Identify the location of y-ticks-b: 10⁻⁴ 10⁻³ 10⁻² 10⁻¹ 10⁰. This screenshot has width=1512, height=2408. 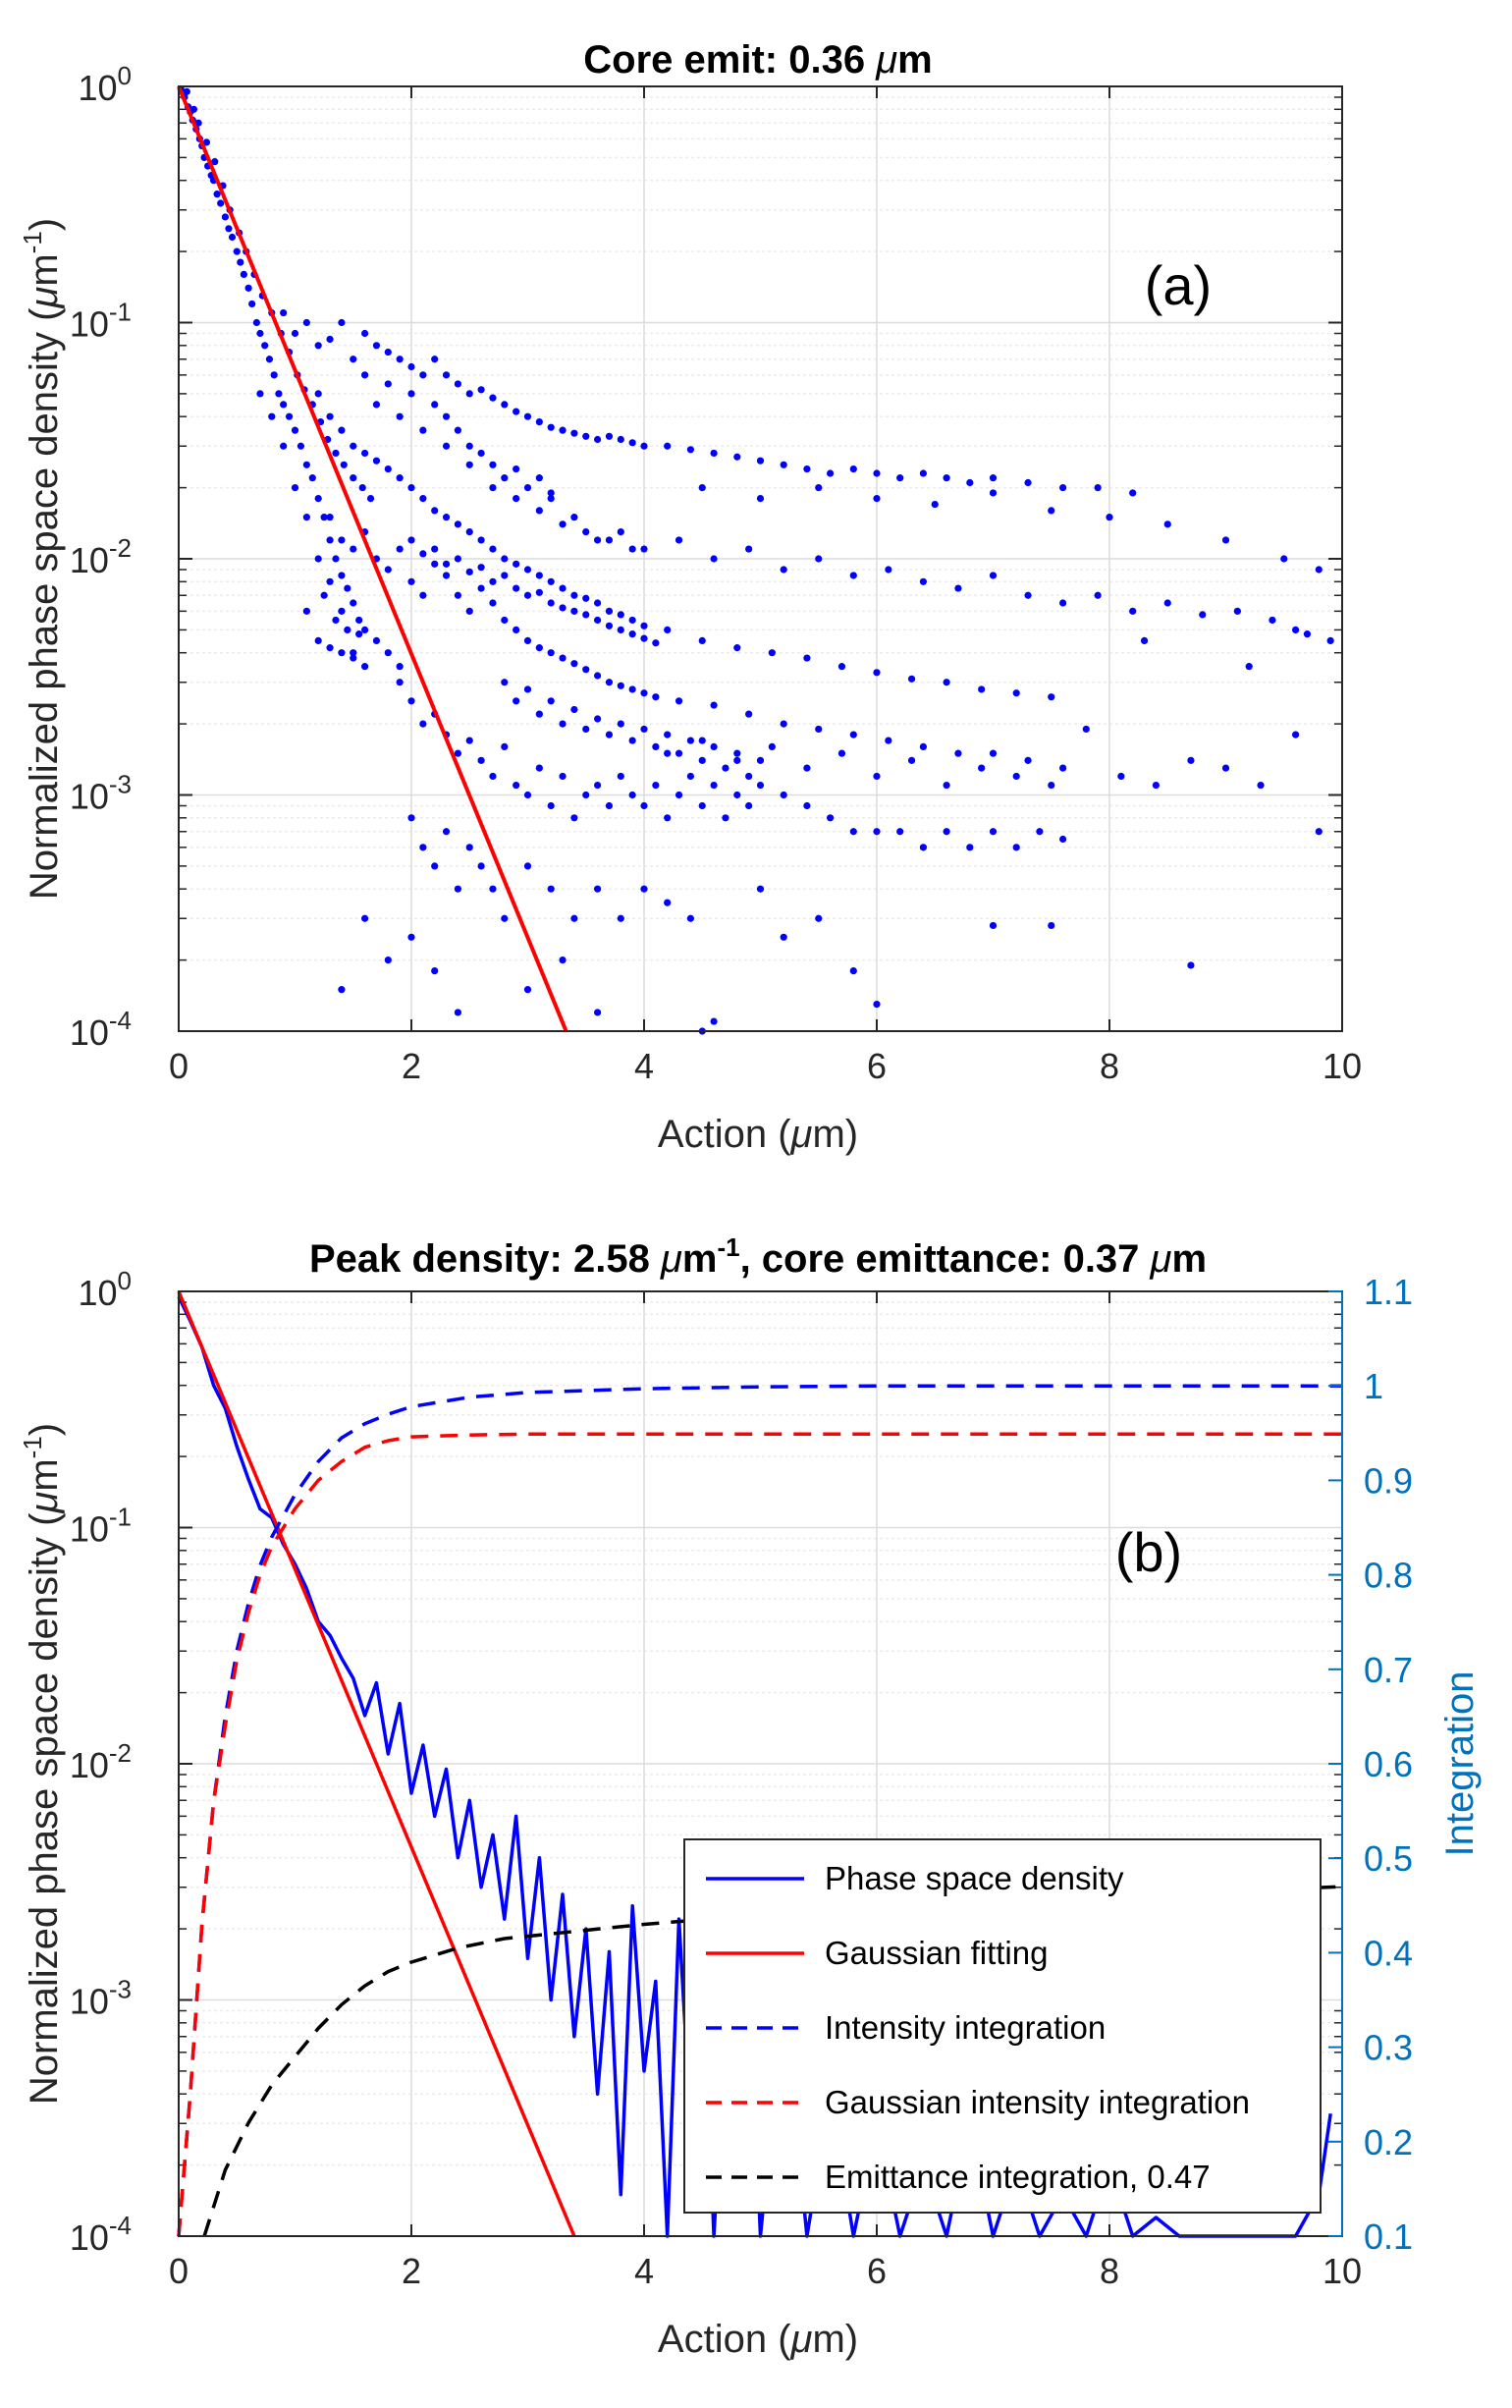
(131, 1762).